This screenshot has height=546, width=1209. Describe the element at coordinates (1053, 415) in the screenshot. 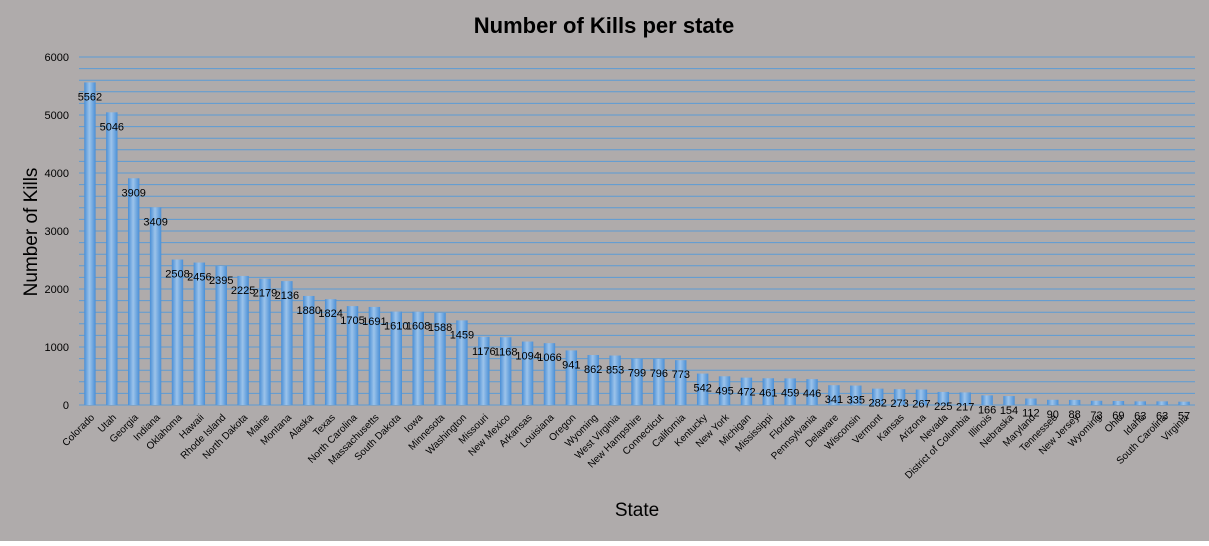

I see `data-label: 90` at that location.